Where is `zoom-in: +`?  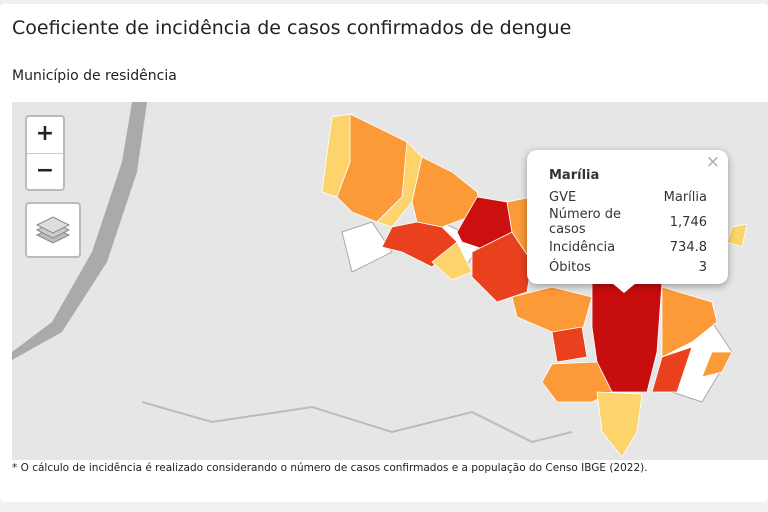
zoom-in: + is located at coordinates (45, 135).